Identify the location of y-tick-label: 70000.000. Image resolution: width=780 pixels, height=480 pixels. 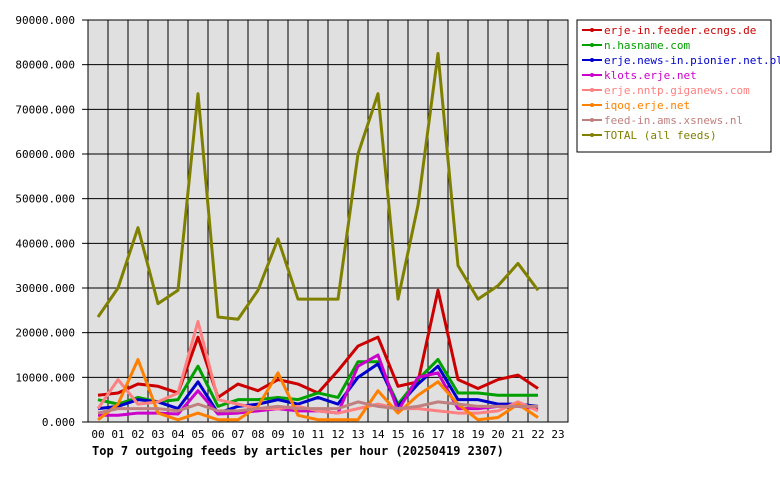
(45, 109).